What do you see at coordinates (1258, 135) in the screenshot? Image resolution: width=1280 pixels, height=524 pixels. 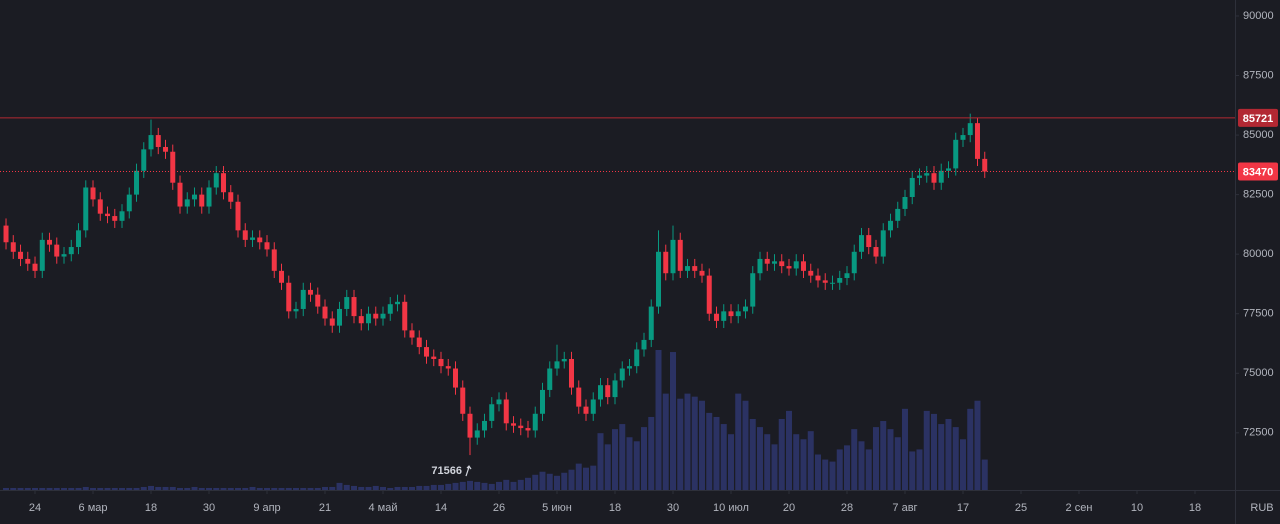 I see `y-tick-label: 85000` at bounding box center [1258, 135].